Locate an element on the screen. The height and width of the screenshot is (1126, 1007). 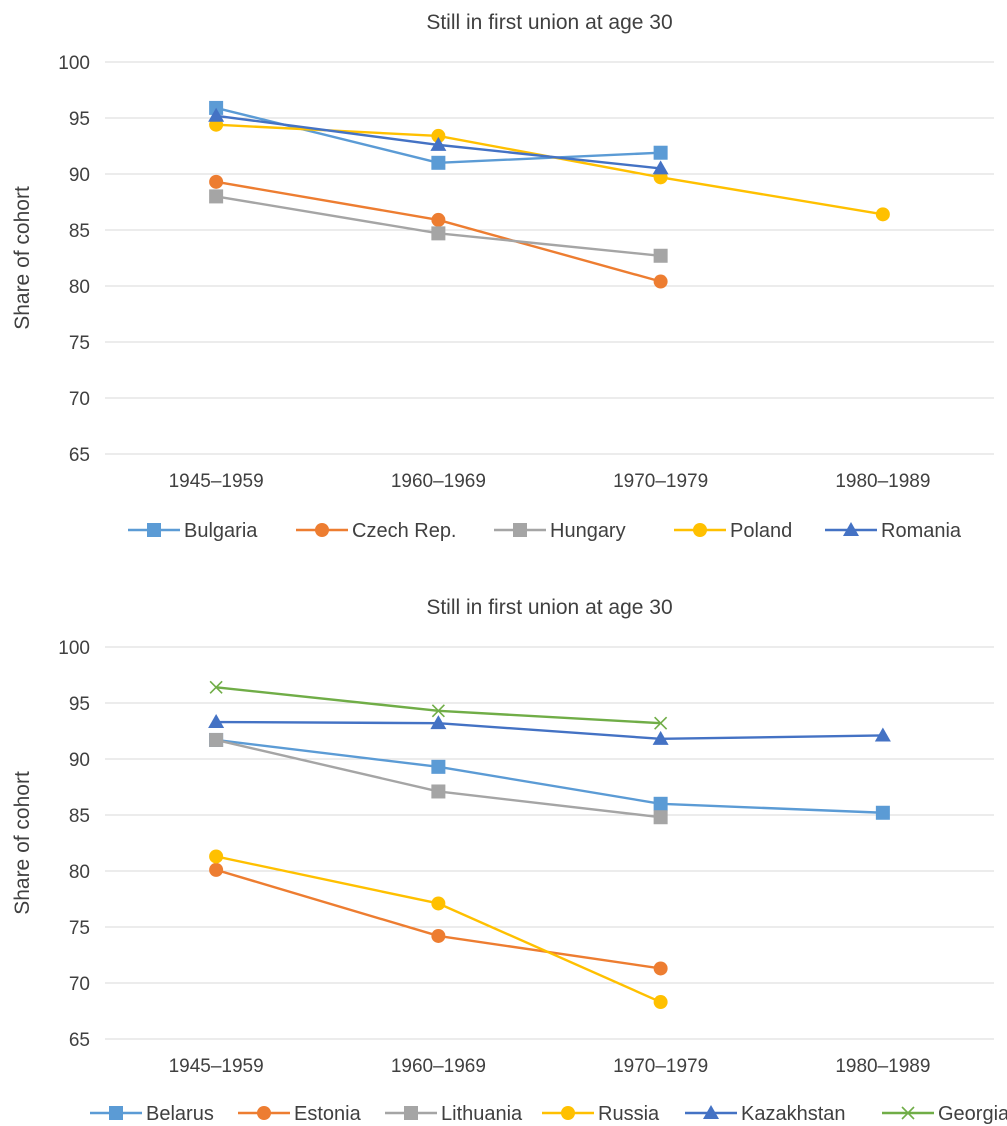
legend-label: Georgia is located at coordinates (972, 1114).